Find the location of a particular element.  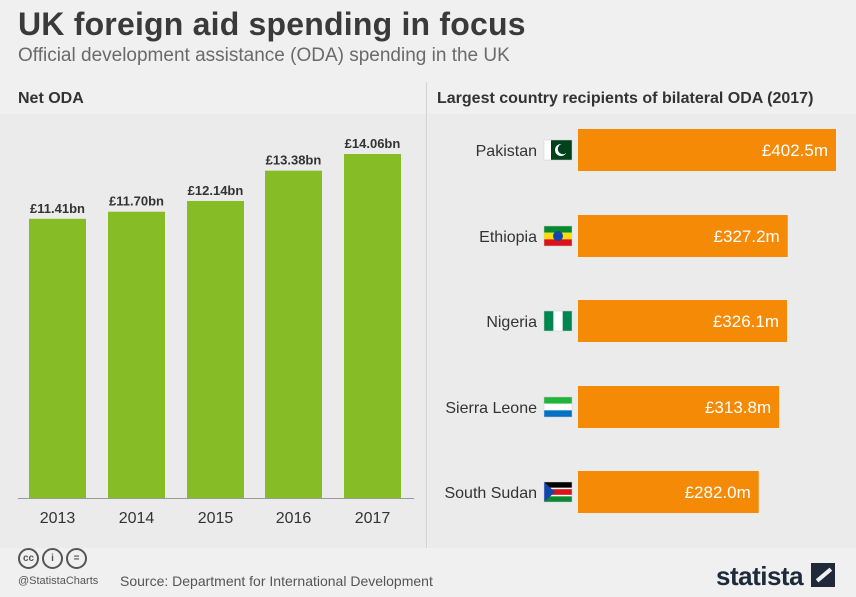

bar-2016 is located at coordinates (293, 334).